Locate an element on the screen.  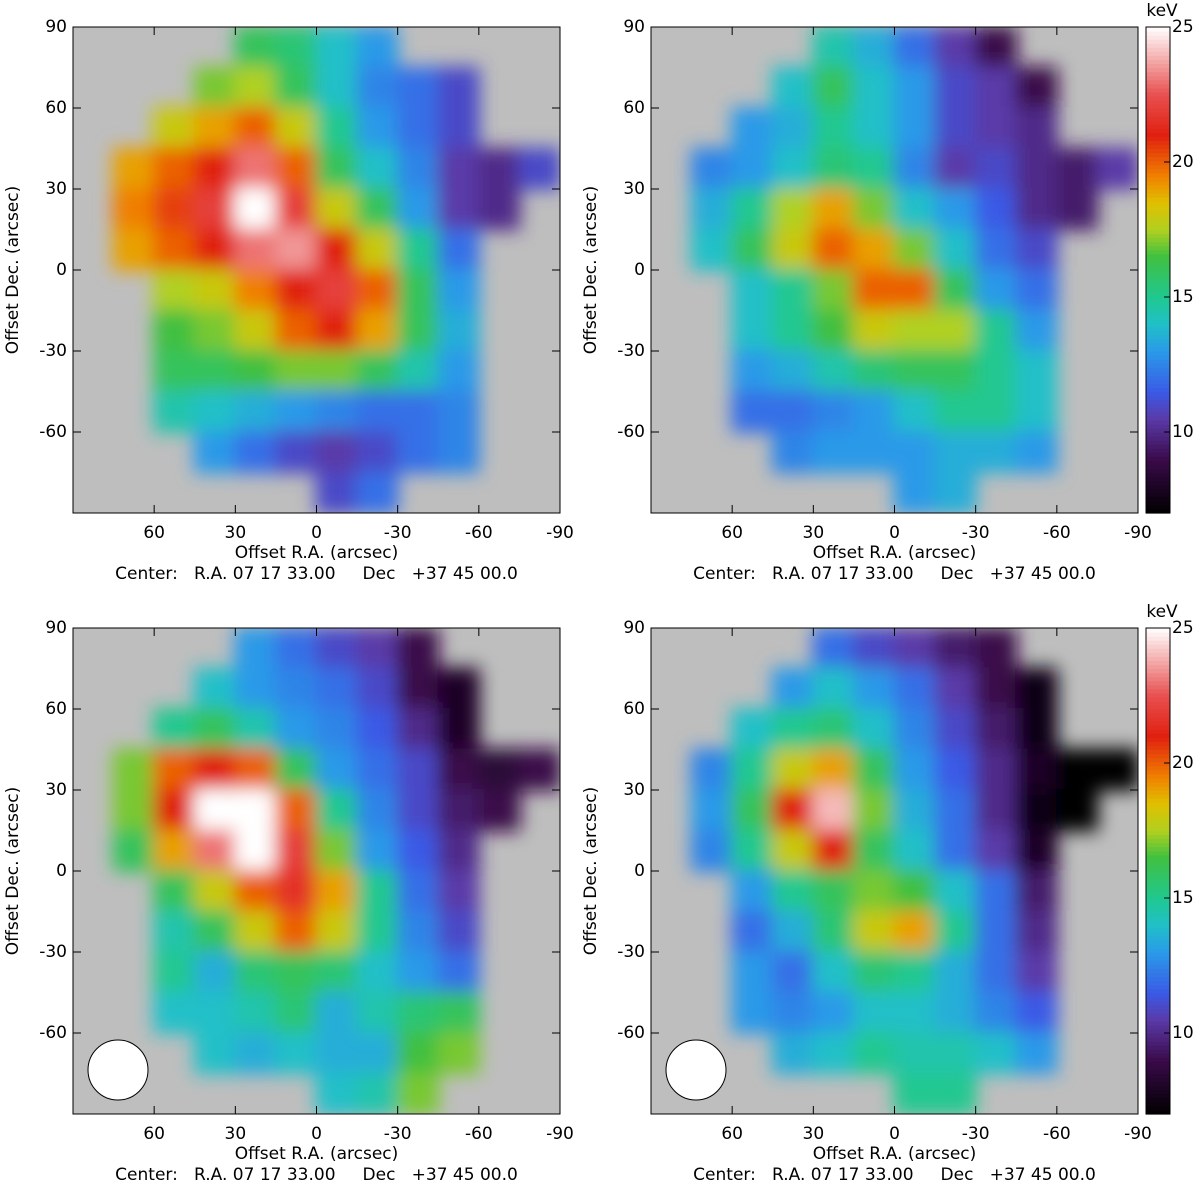
y-tick-label: 90 is located at coordinates (56, 628).